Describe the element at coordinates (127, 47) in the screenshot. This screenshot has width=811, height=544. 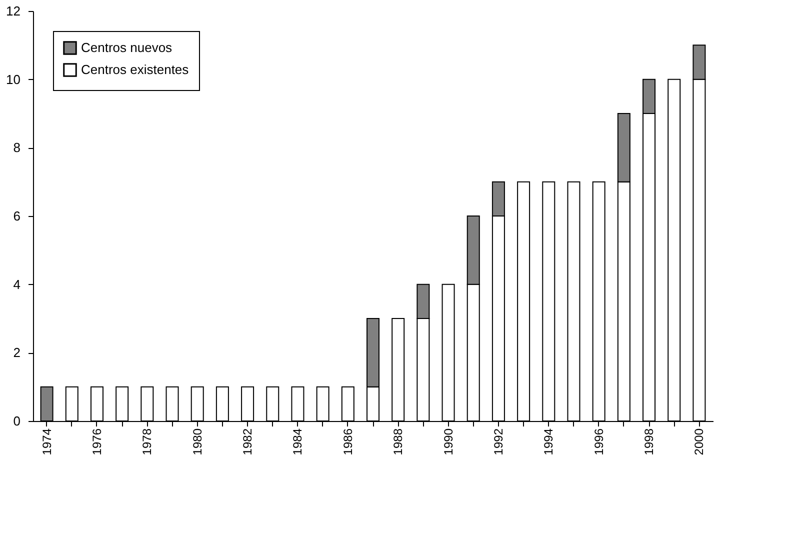
I see `legend-label: Centros nuevos` at that location.